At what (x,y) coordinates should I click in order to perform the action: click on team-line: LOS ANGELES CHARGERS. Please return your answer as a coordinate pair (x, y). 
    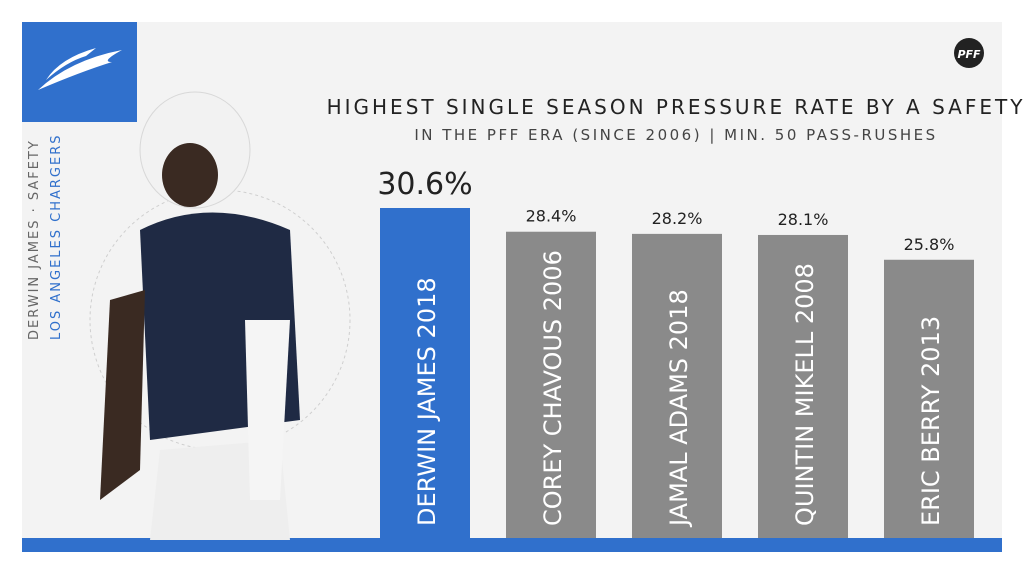
    Looking at the image, I should click on (56, 237).